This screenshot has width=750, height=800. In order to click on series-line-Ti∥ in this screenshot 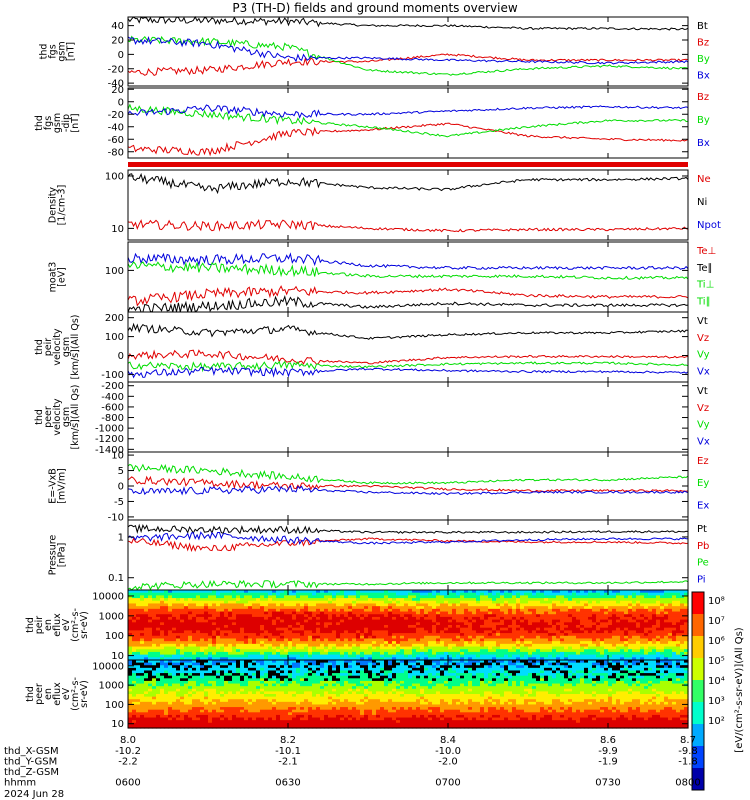, I will do `click(408, 270)`.